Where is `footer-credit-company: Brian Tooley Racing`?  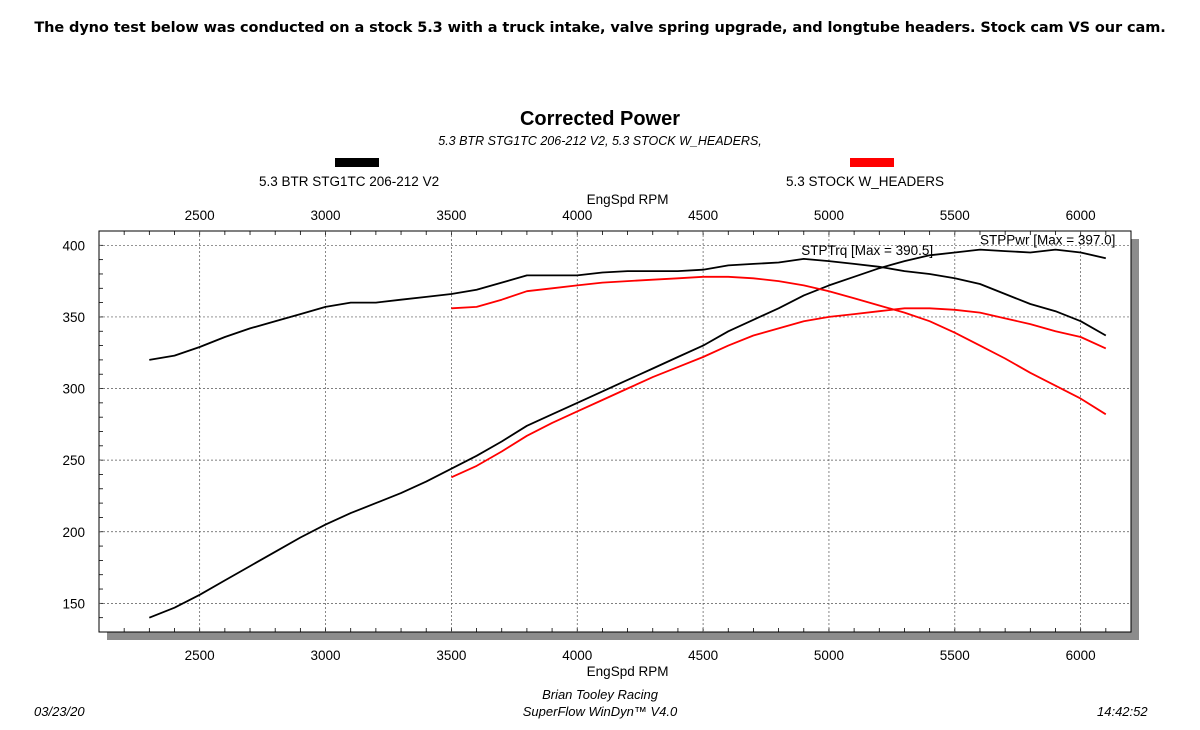 footer-credit-company: Brian Tooley Racing is located at coordinates (600, 694).